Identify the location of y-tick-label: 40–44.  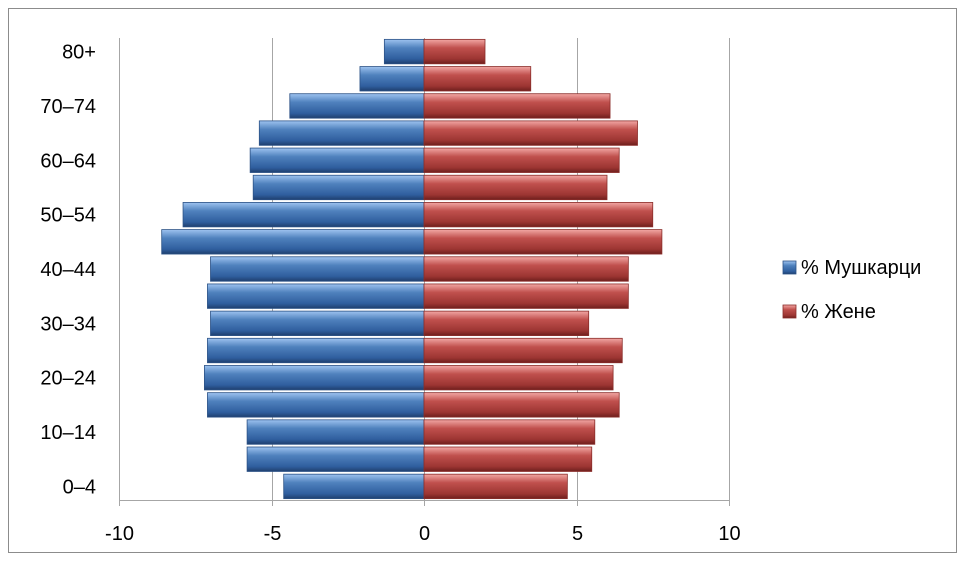
(68, 270).